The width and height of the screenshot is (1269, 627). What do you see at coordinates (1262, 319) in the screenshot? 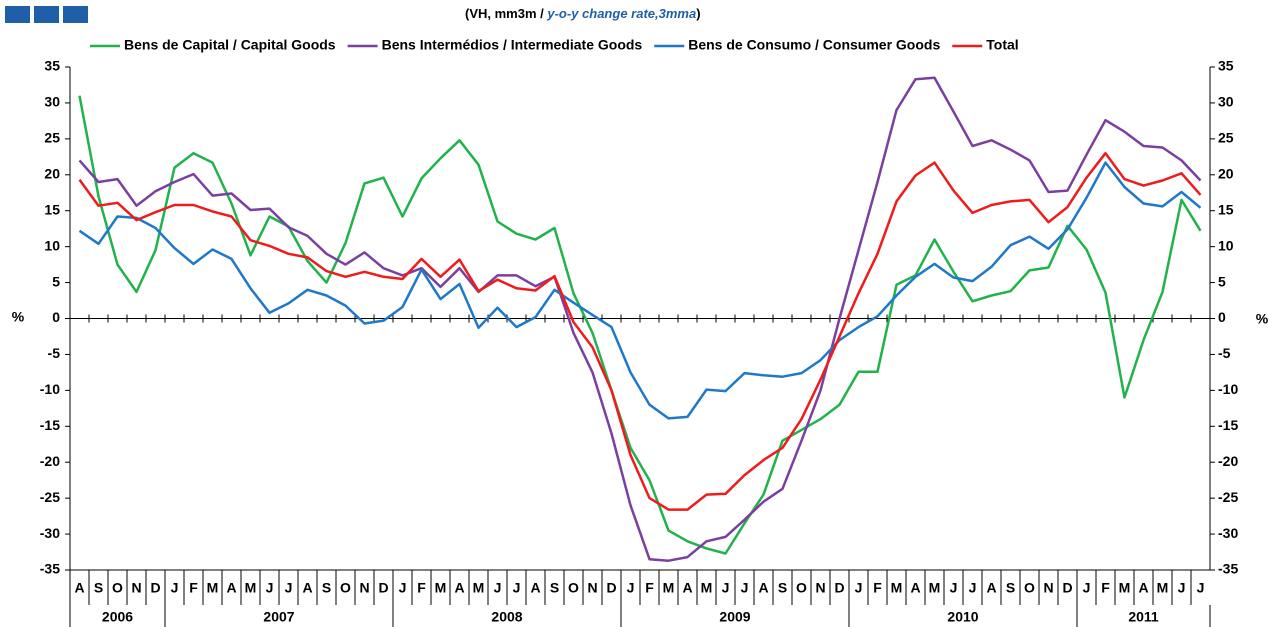
I see `y2-axis-label: %` at bounding box center [1262, 319].